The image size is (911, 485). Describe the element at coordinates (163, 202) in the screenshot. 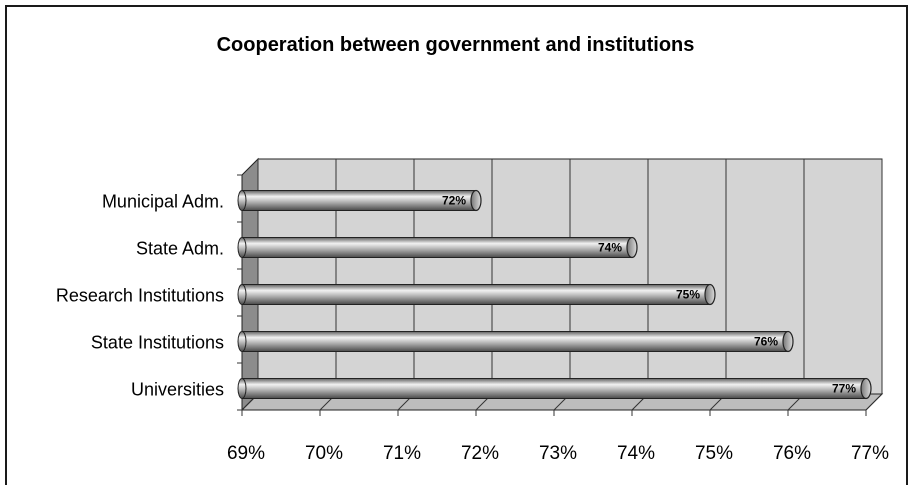

I see `category-label: Municipal Adm.` at that location.